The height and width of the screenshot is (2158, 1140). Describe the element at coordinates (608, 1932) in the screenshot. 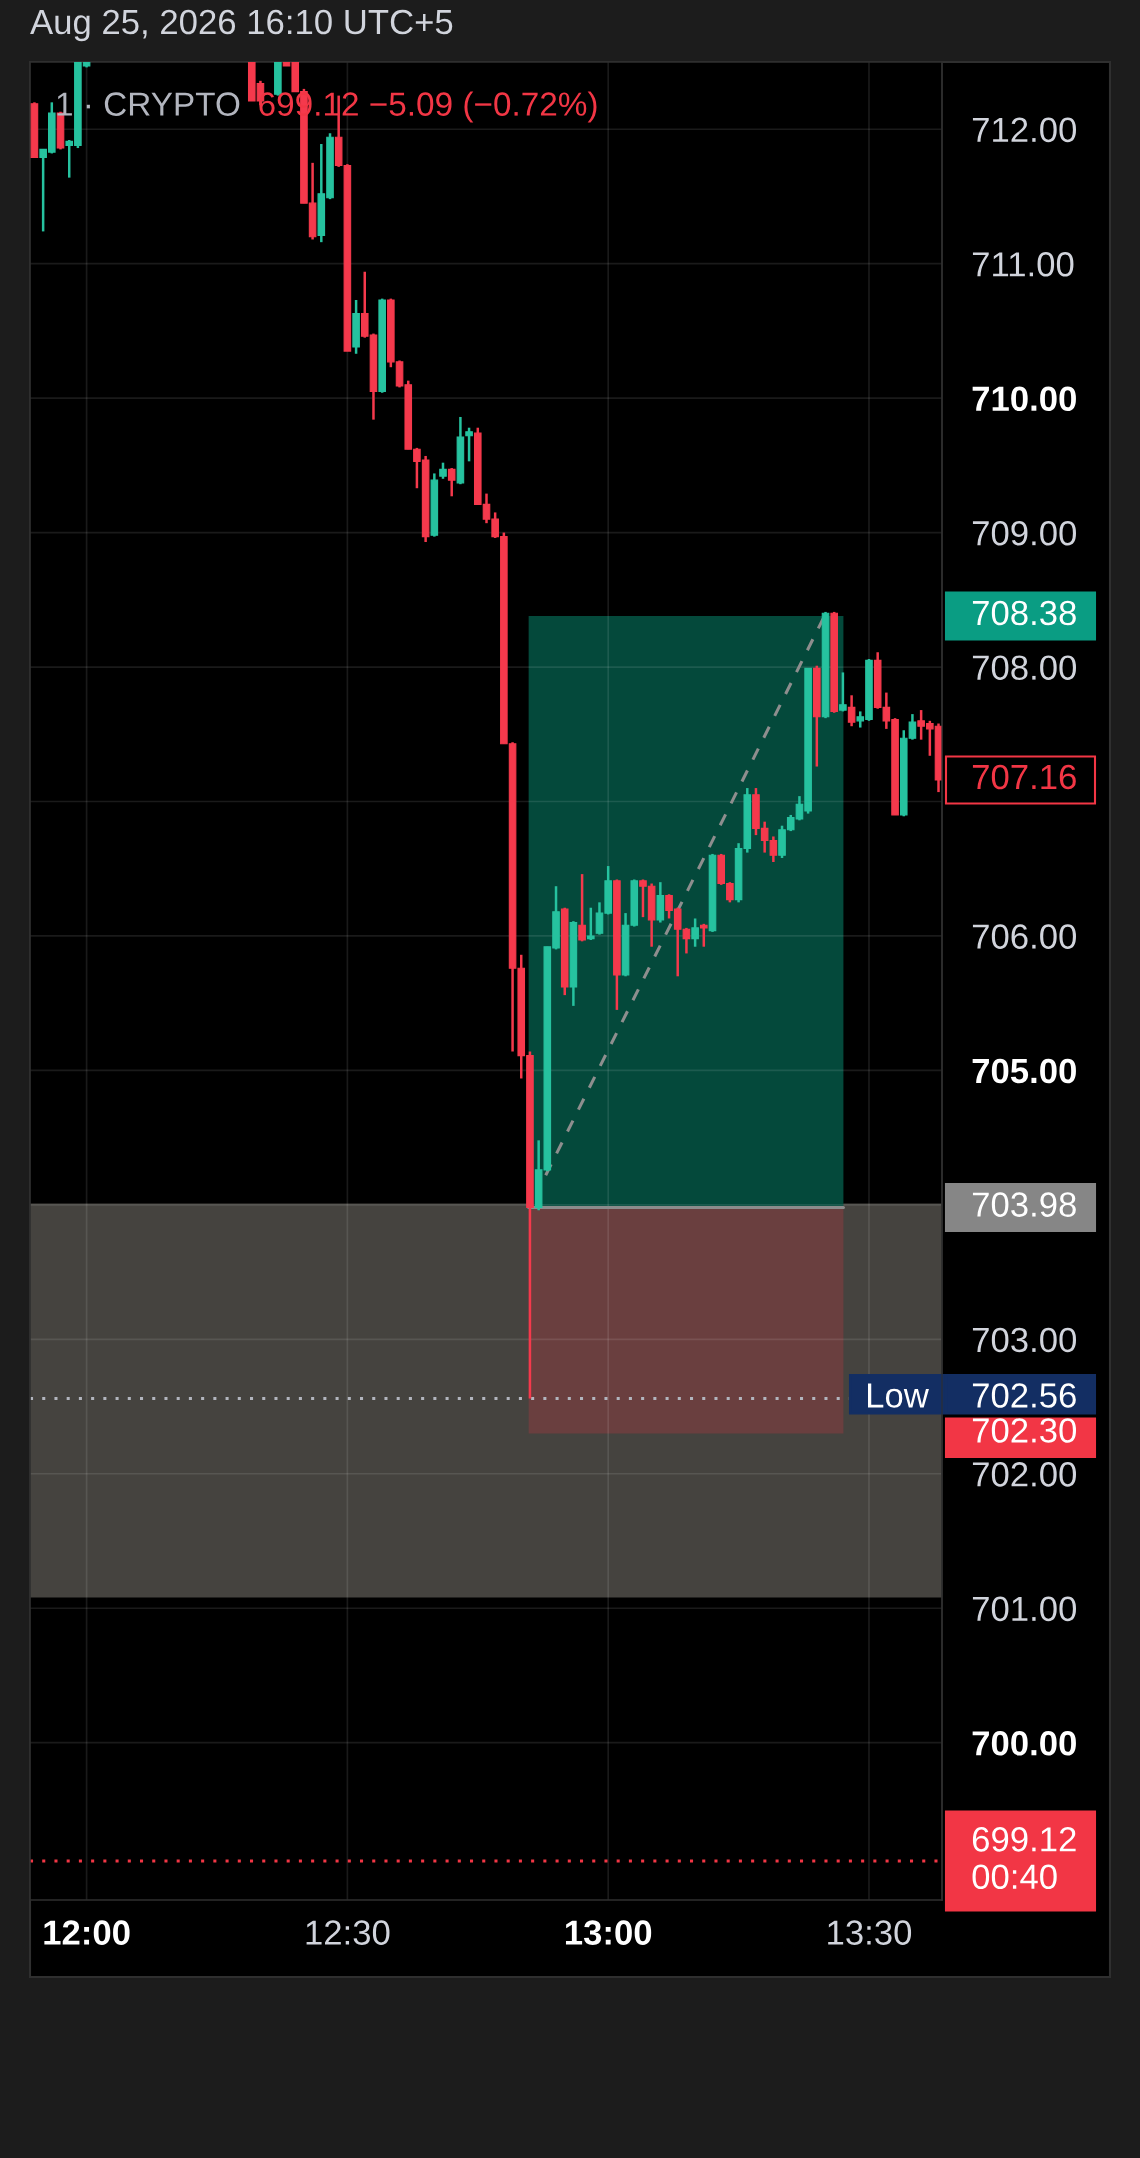

I see `x-tick-label: 13:00` at that location.